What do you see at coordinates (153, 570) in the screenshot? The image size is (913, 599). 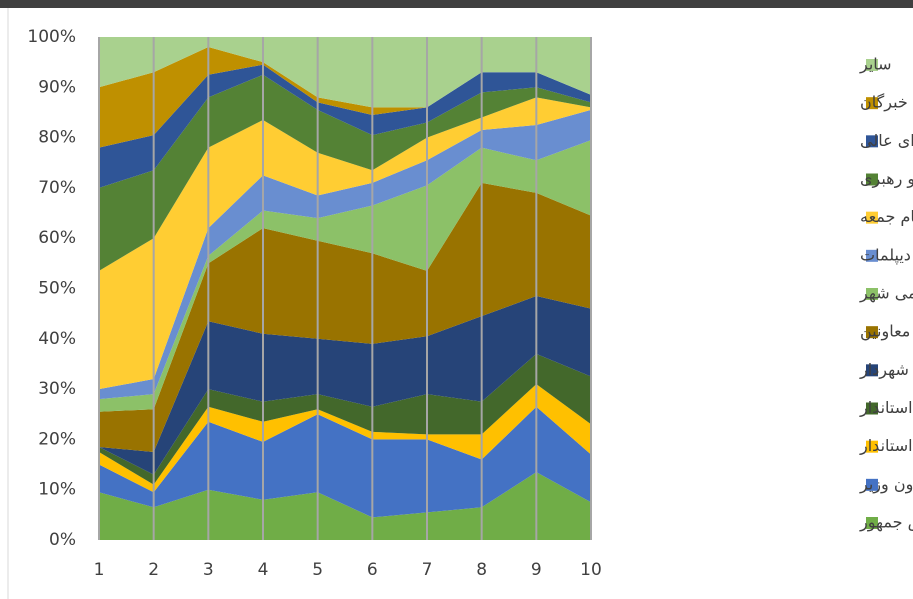 I see `x-tick-label: 2` at bounding box center [153, 570].